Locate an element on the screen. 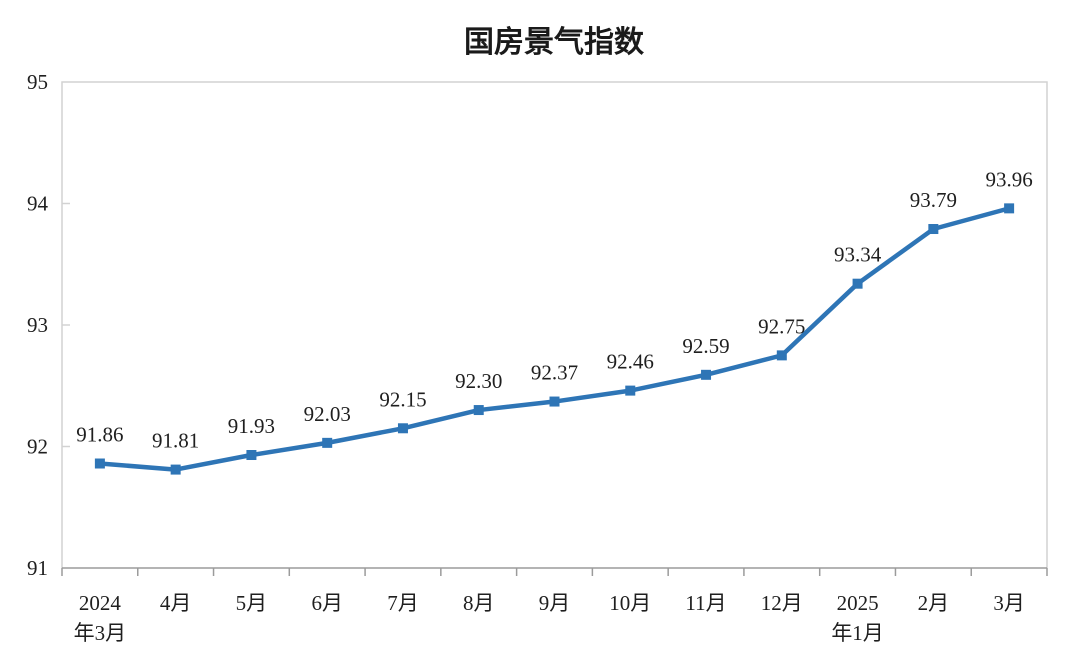 The width and height of the screenshot is (1080, 667). data-label: 92.03 is located at coordinates (327, 414).